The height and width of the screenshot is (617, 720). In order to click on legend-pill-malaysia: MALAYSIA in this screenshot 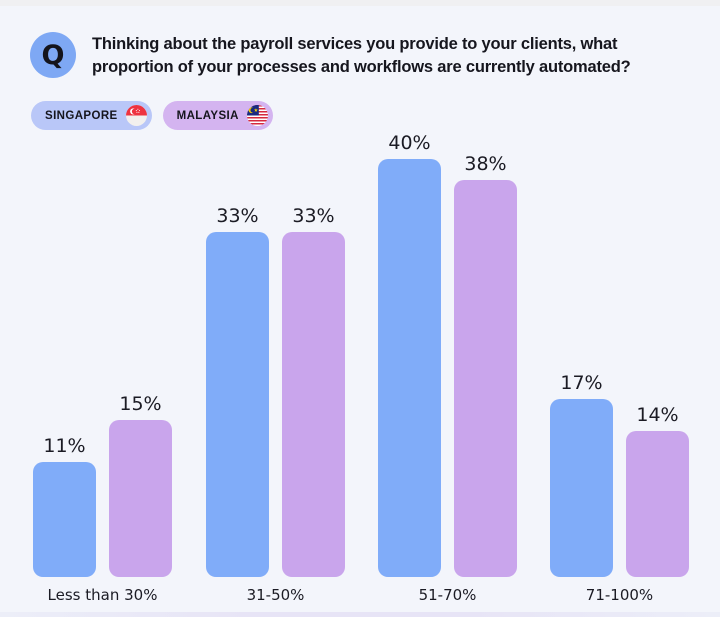, I will do `click(217, 115)`.